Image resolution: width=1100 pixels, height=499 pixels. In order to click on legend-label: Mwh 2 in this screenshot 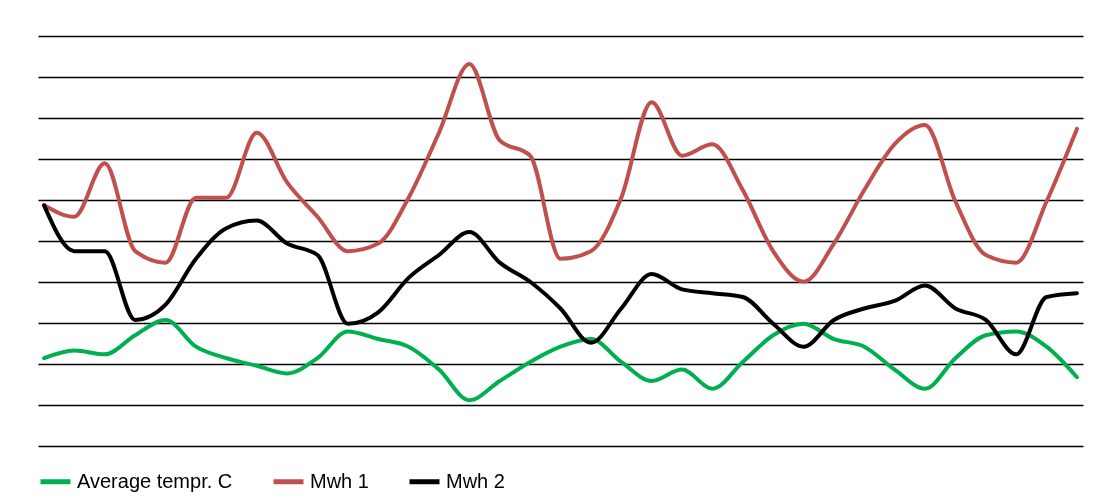, I will do `click(475, 480)`.